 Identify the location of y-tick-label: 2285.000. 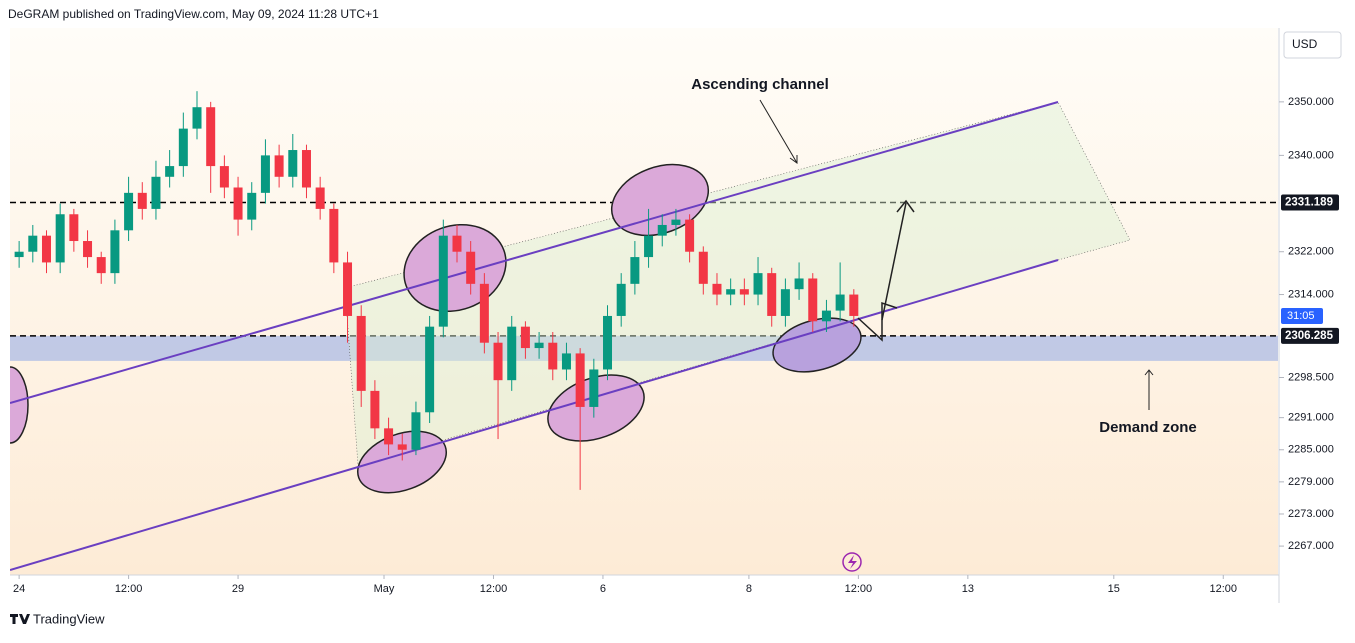
(1311, 450).